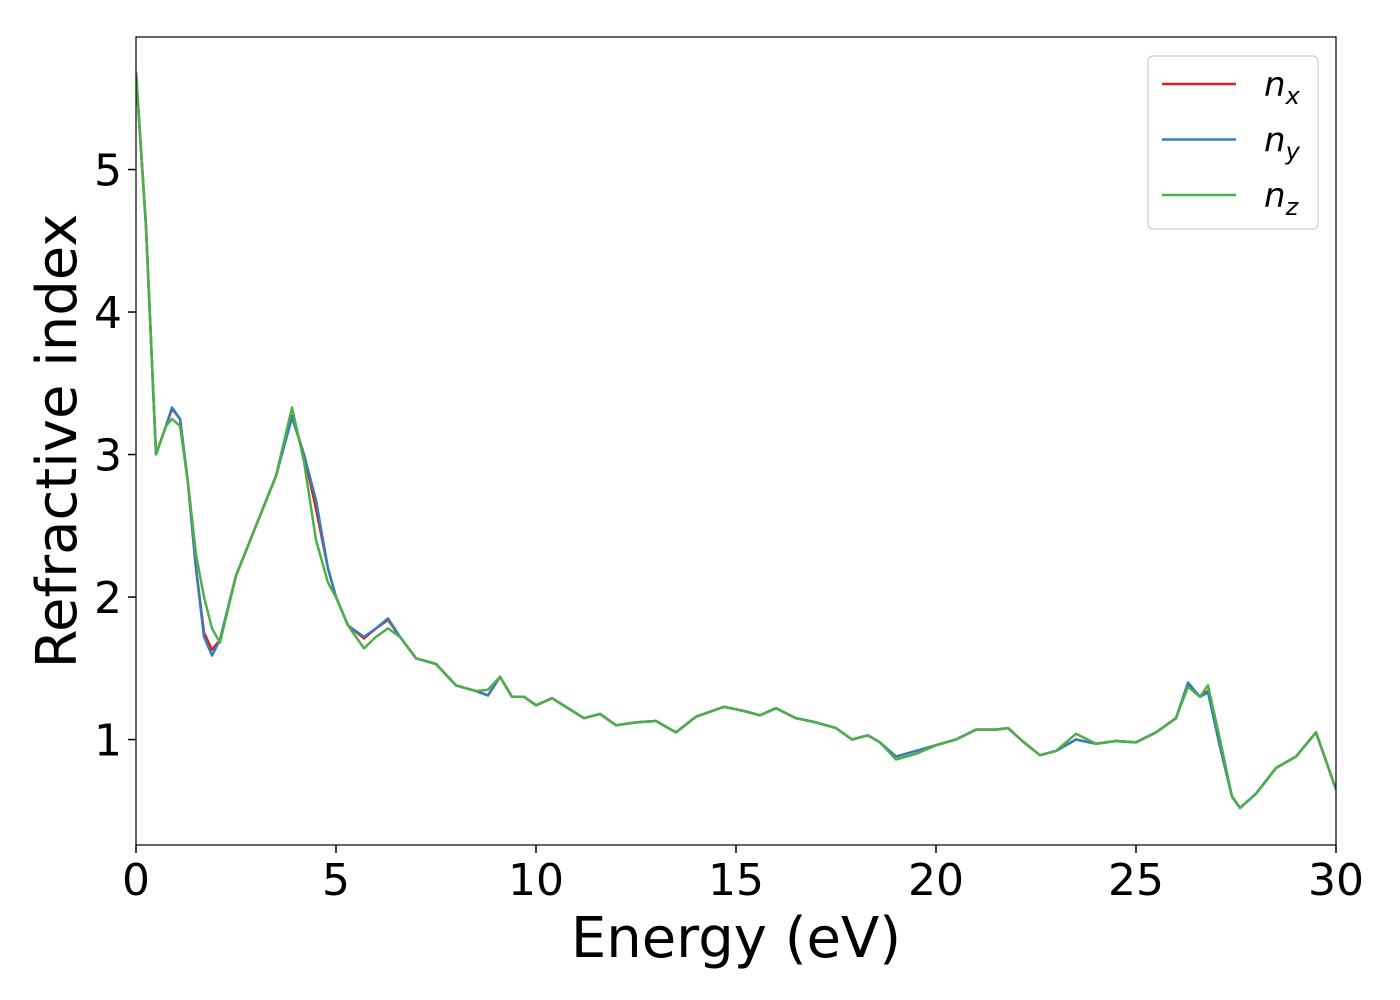 This screenshot has width=1400, height=1000. What do you see at coordinates (1336, 880) in the screenshot?
I see `x-tick-label: 30` at bounding box center [1336, 880].